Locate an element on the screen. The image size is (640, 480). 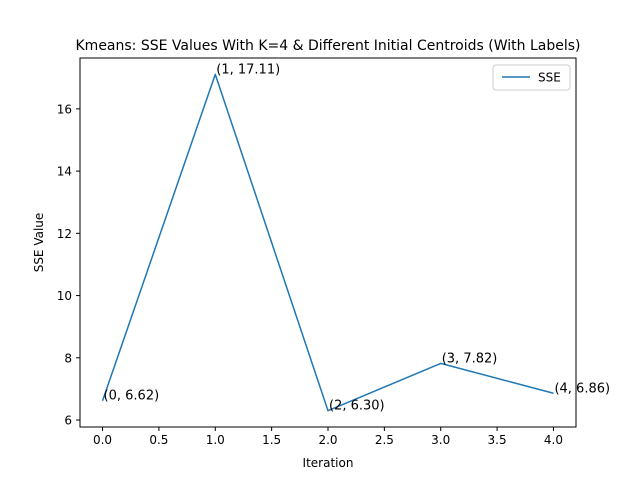
x-tick-label: 2.5 is located at coordinates (384, 440).